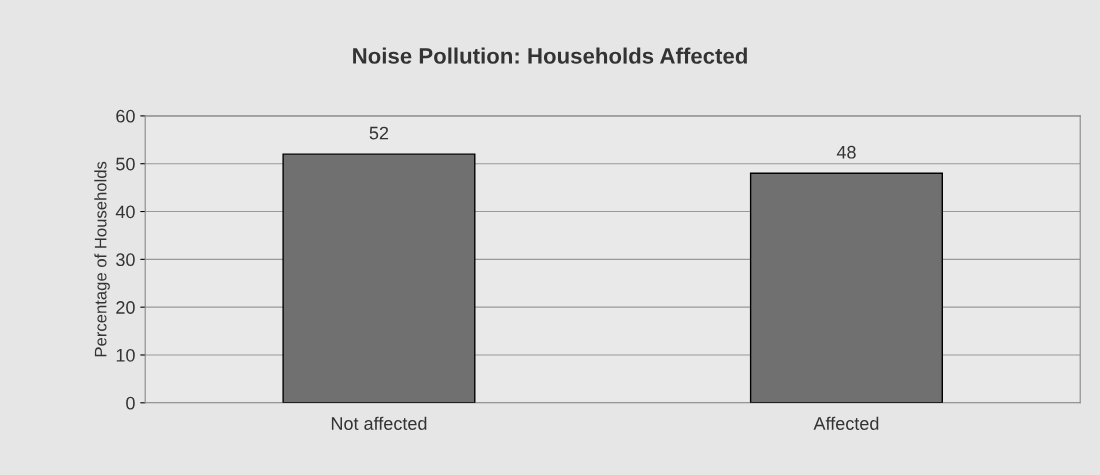  Describe the element at coordinates (379, 423) in the screenshot. I see `x-tick-label: Not affected` at that location.